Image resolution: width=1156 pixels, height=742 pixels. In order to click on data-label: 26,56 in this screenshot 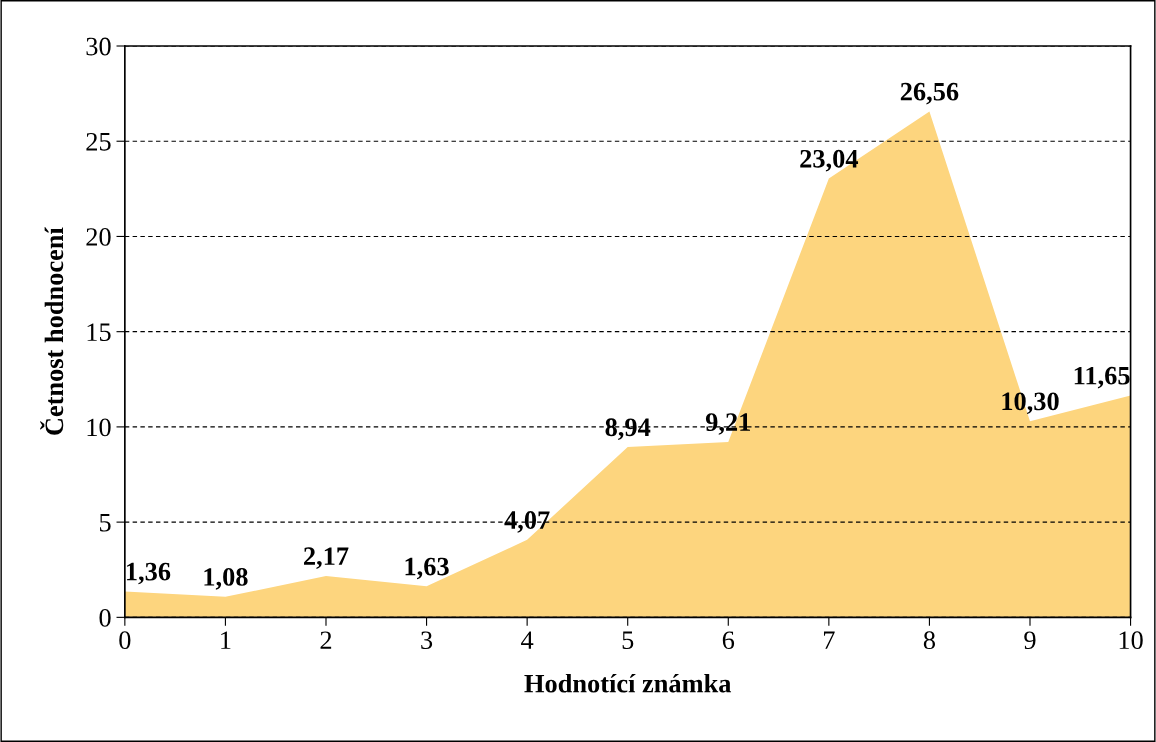, I will do `click(929, 93)`.